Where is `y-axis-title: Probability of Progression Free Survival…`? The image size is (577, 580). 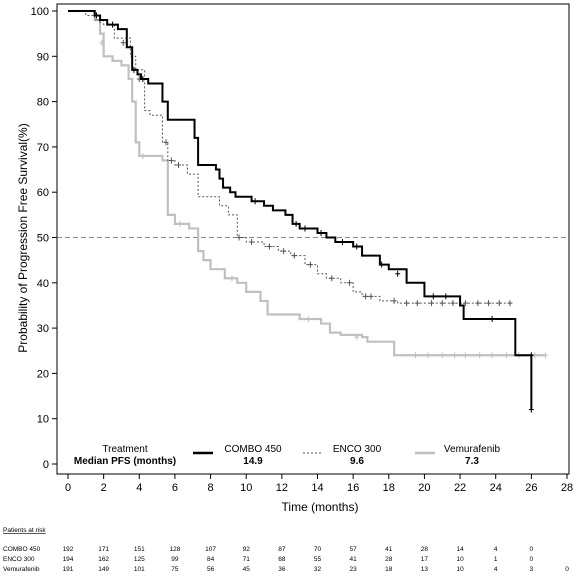 y-axis-title: Probability of Progression Free Survival… is located at coordinates (23, 237).